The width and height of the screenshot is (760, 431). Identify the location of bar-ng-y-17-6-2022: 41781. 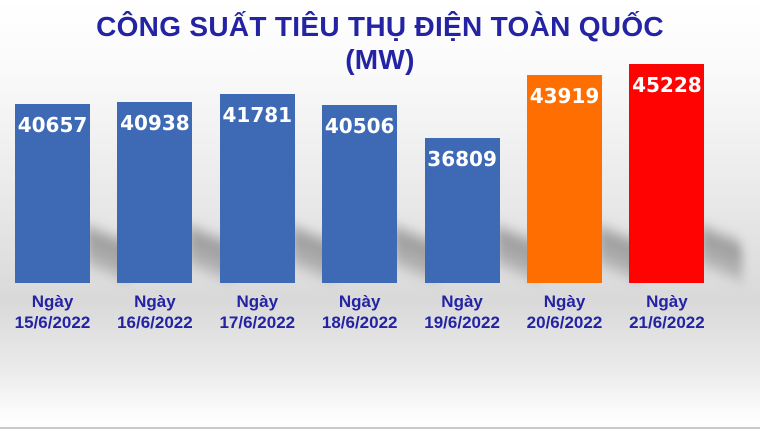
(257, 188).